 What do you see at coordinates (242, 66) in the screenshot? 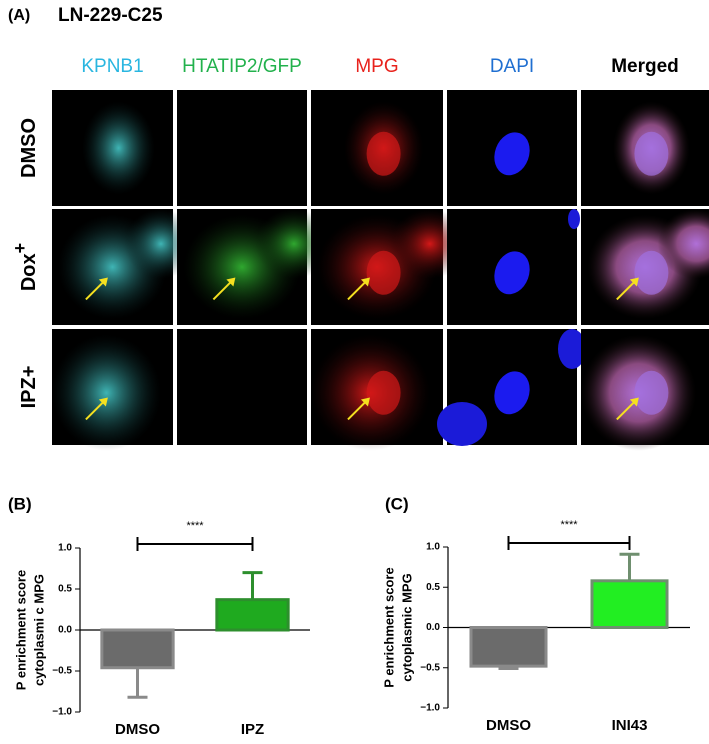
I see `column-header: HTATIP2/GFP` at bounding box center [242, 66].